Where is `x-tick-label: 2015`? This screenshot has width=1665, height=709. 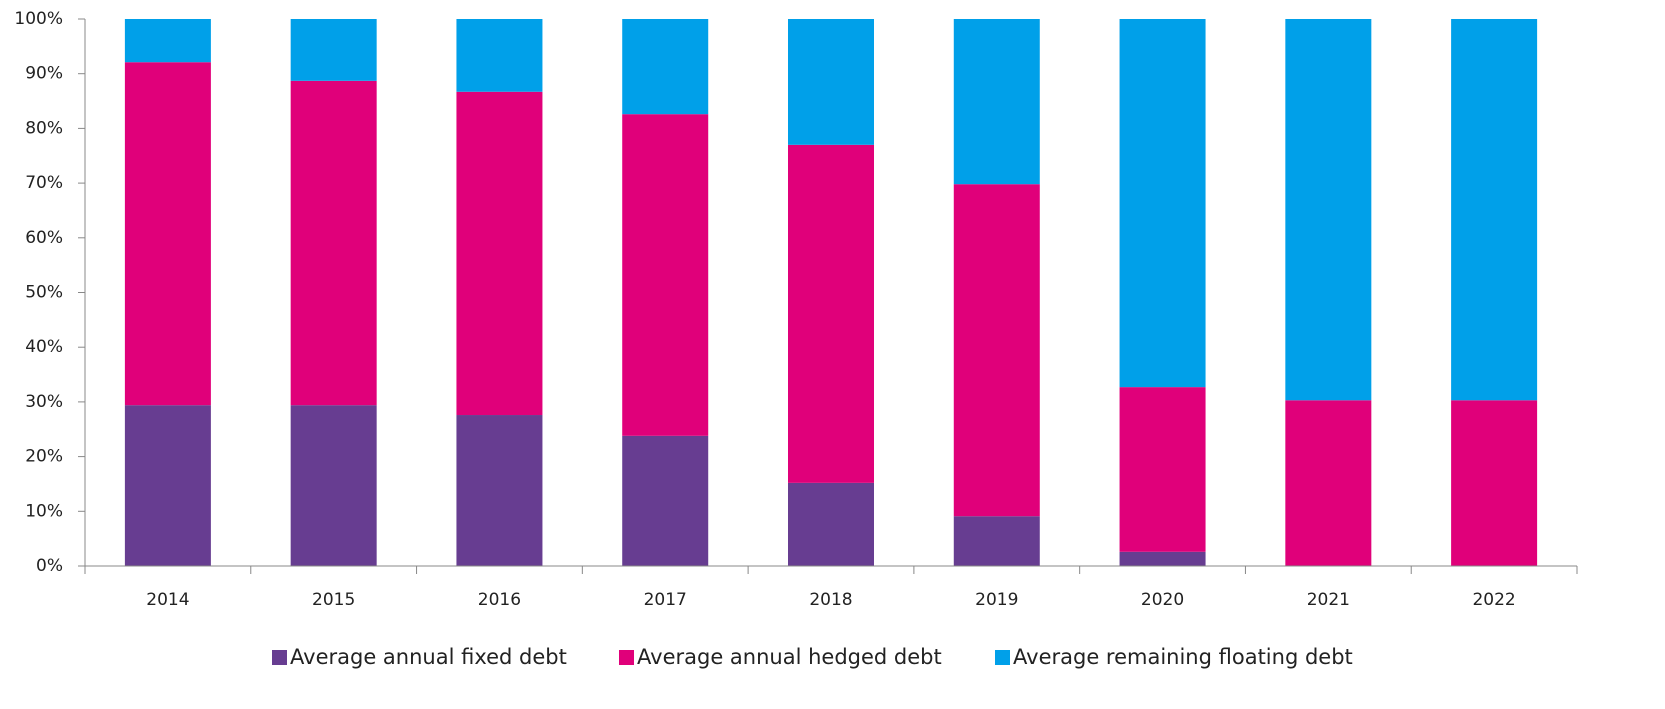
x-tick-label: 2015 is located at coordinates (333, 600).